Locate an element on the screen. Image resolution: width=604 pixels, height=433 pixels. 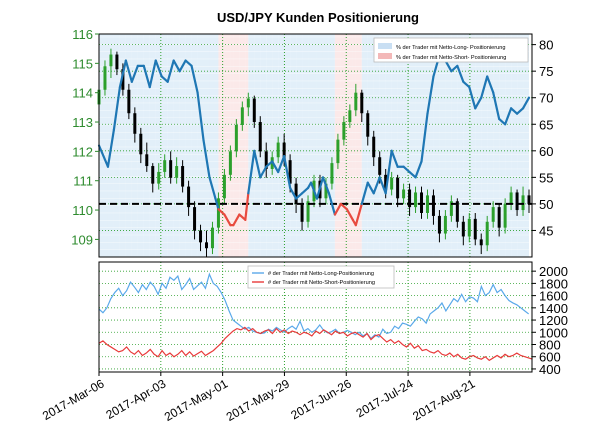
price-tick-label: 110 is located at coordinates (82, 210).